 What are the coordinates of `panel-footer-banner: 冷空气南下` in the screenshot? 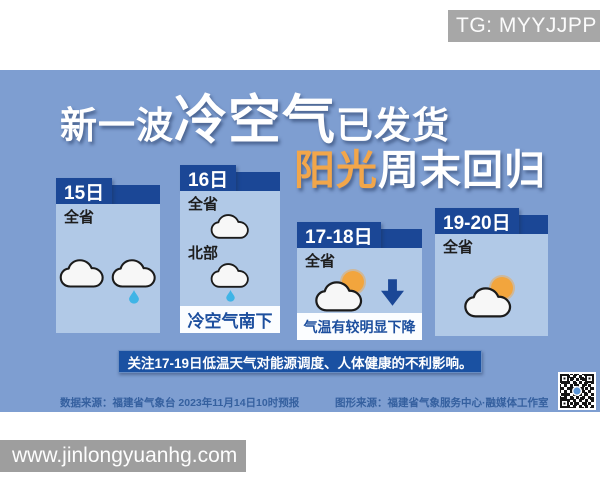 It's located at (230, 319).